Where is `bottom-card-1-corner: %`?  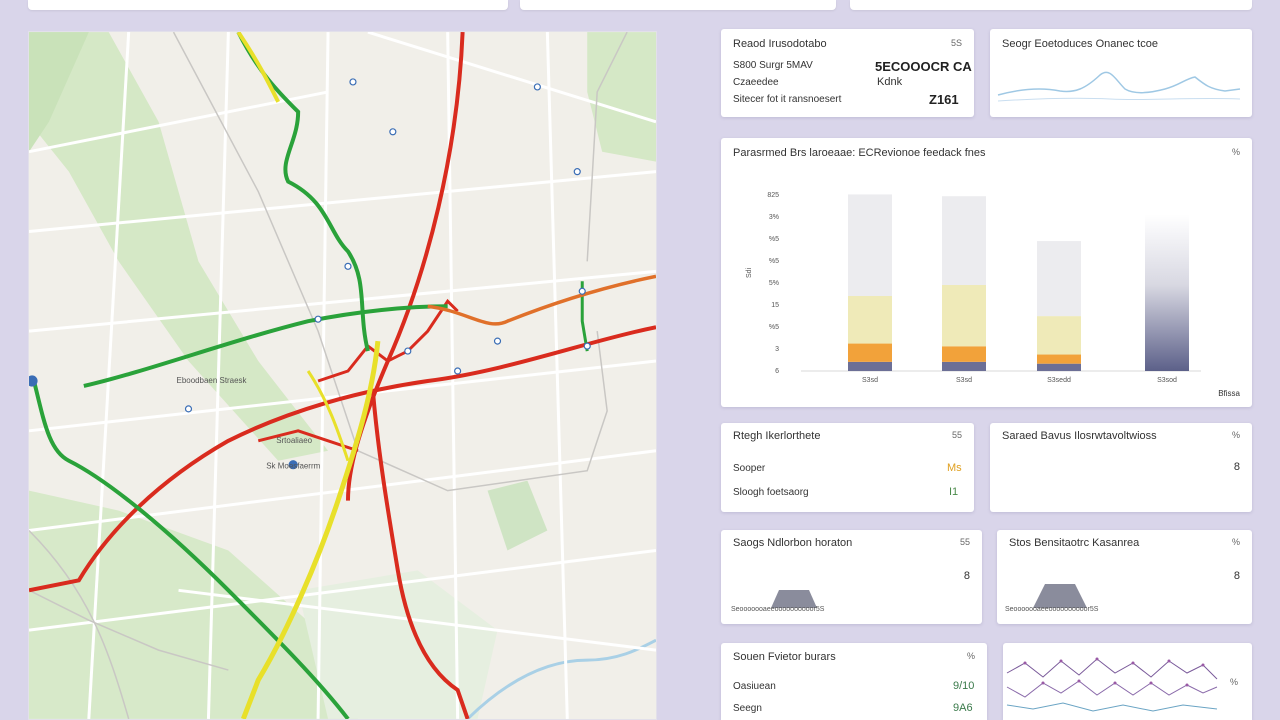 bottom-card-1-corner: % is located at coordinates (970, 656).